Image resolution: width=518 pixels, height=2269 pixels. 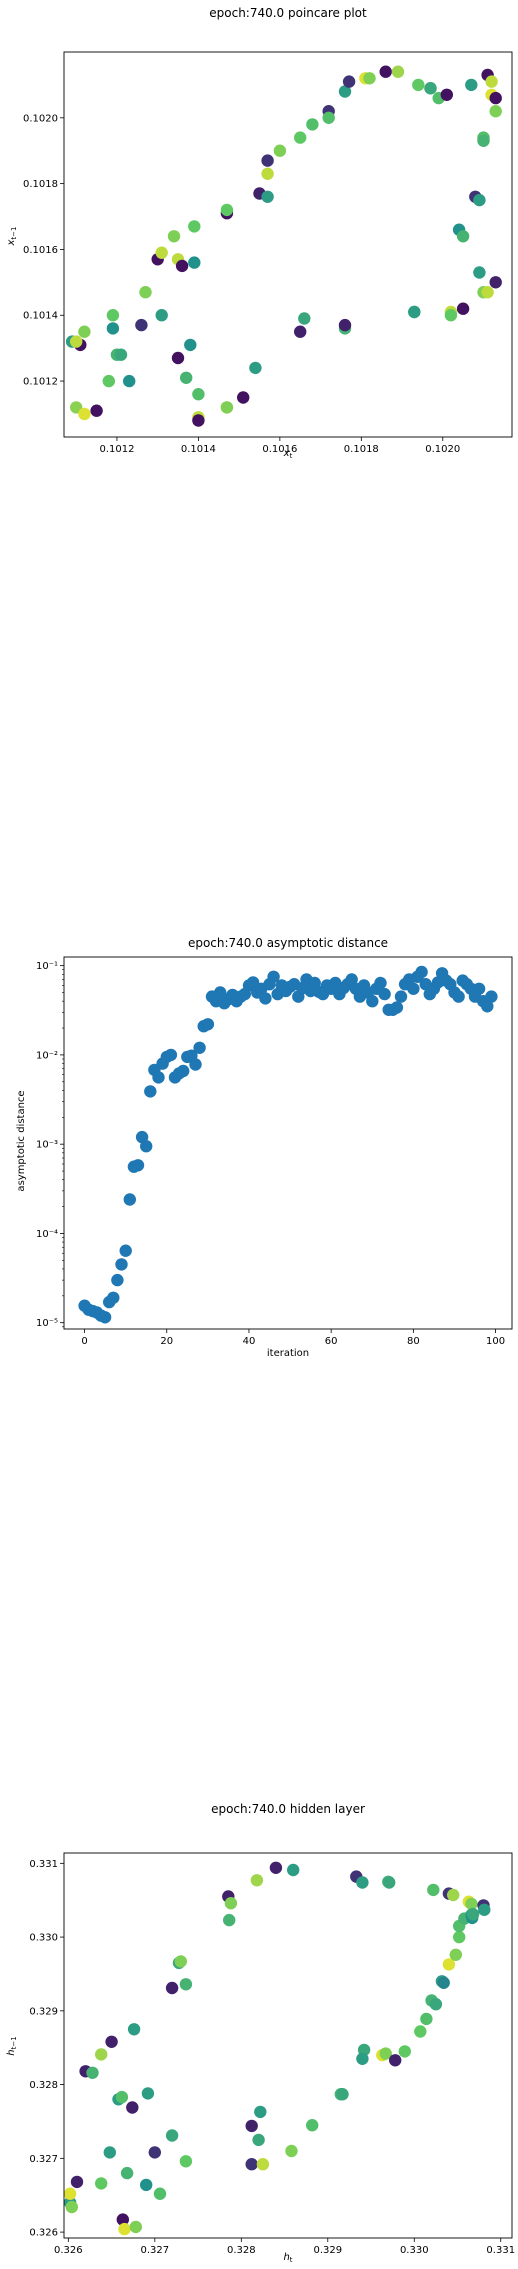 What do you see at coordinates (84, 1341) in the screenshot?
I see `x-tick-label: 0` at bounding box center [84, 1341].